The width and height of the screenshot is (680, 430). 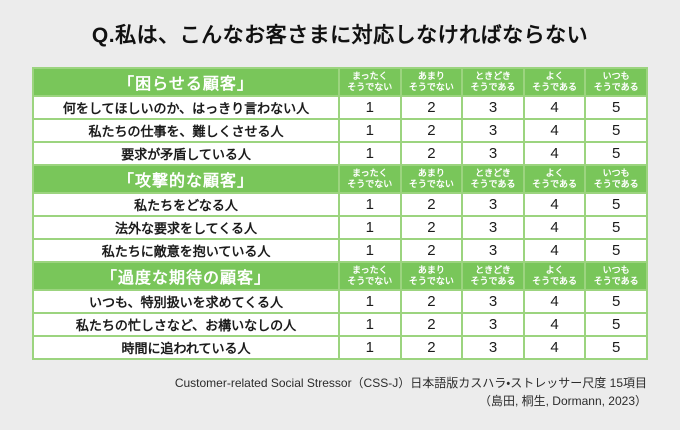 I want to click on table-row: 何をしてほしいのか、はっきり言わない人 1 2 3 4 5, so click(x=340, y=107).